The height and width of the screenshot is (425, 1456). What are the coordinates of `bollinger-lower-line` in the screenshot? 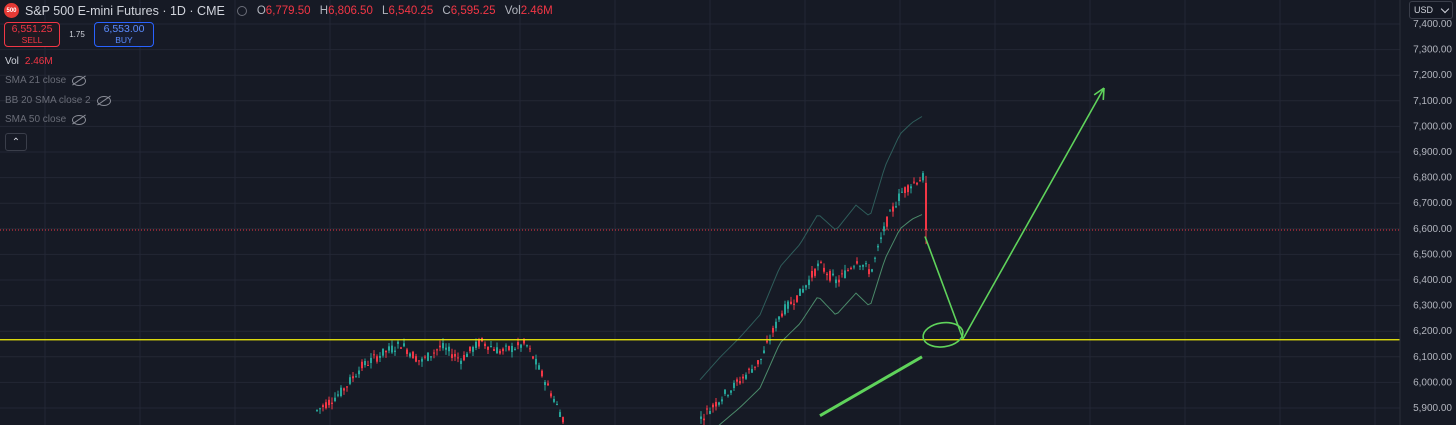 It's located at (820, 319).